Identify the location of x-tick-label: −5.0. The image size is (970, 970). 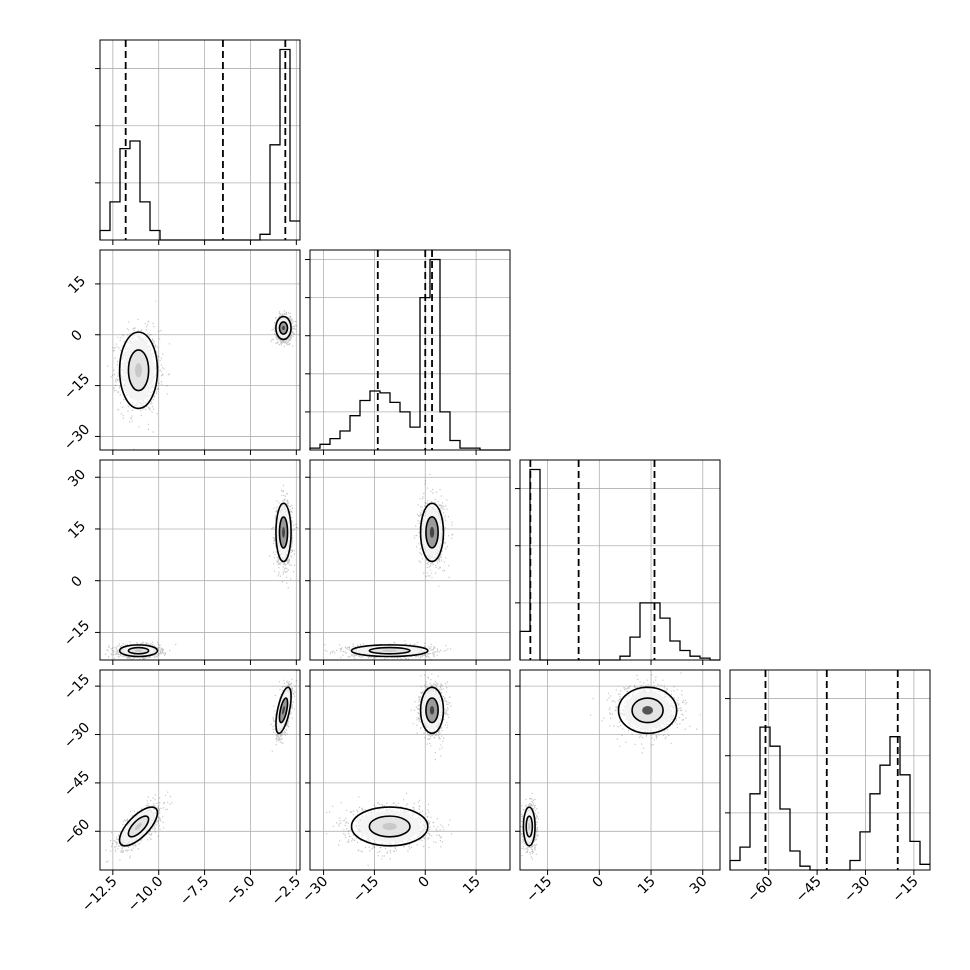
(240, 891).